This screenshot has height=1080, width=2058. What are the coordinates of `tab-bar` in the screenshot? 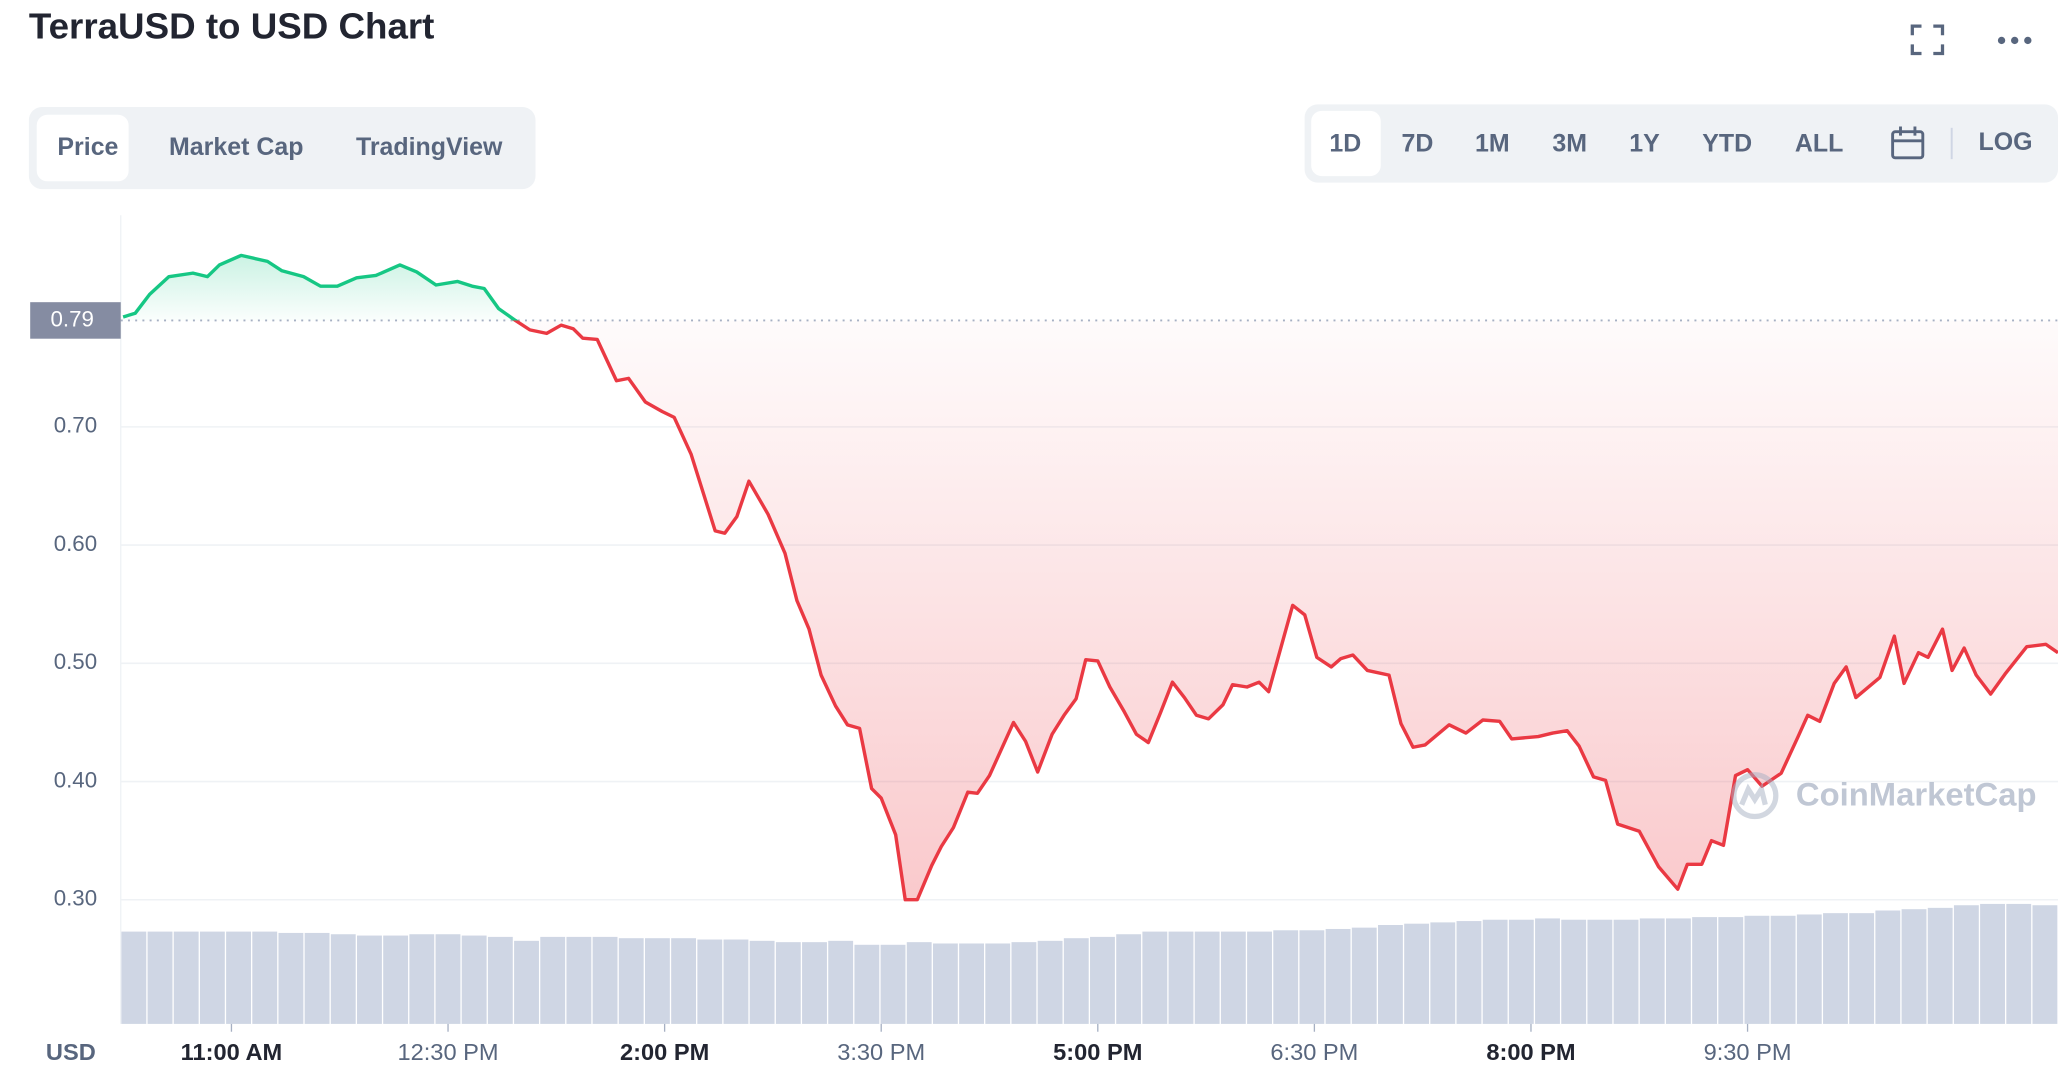 It's located at (282, 148).